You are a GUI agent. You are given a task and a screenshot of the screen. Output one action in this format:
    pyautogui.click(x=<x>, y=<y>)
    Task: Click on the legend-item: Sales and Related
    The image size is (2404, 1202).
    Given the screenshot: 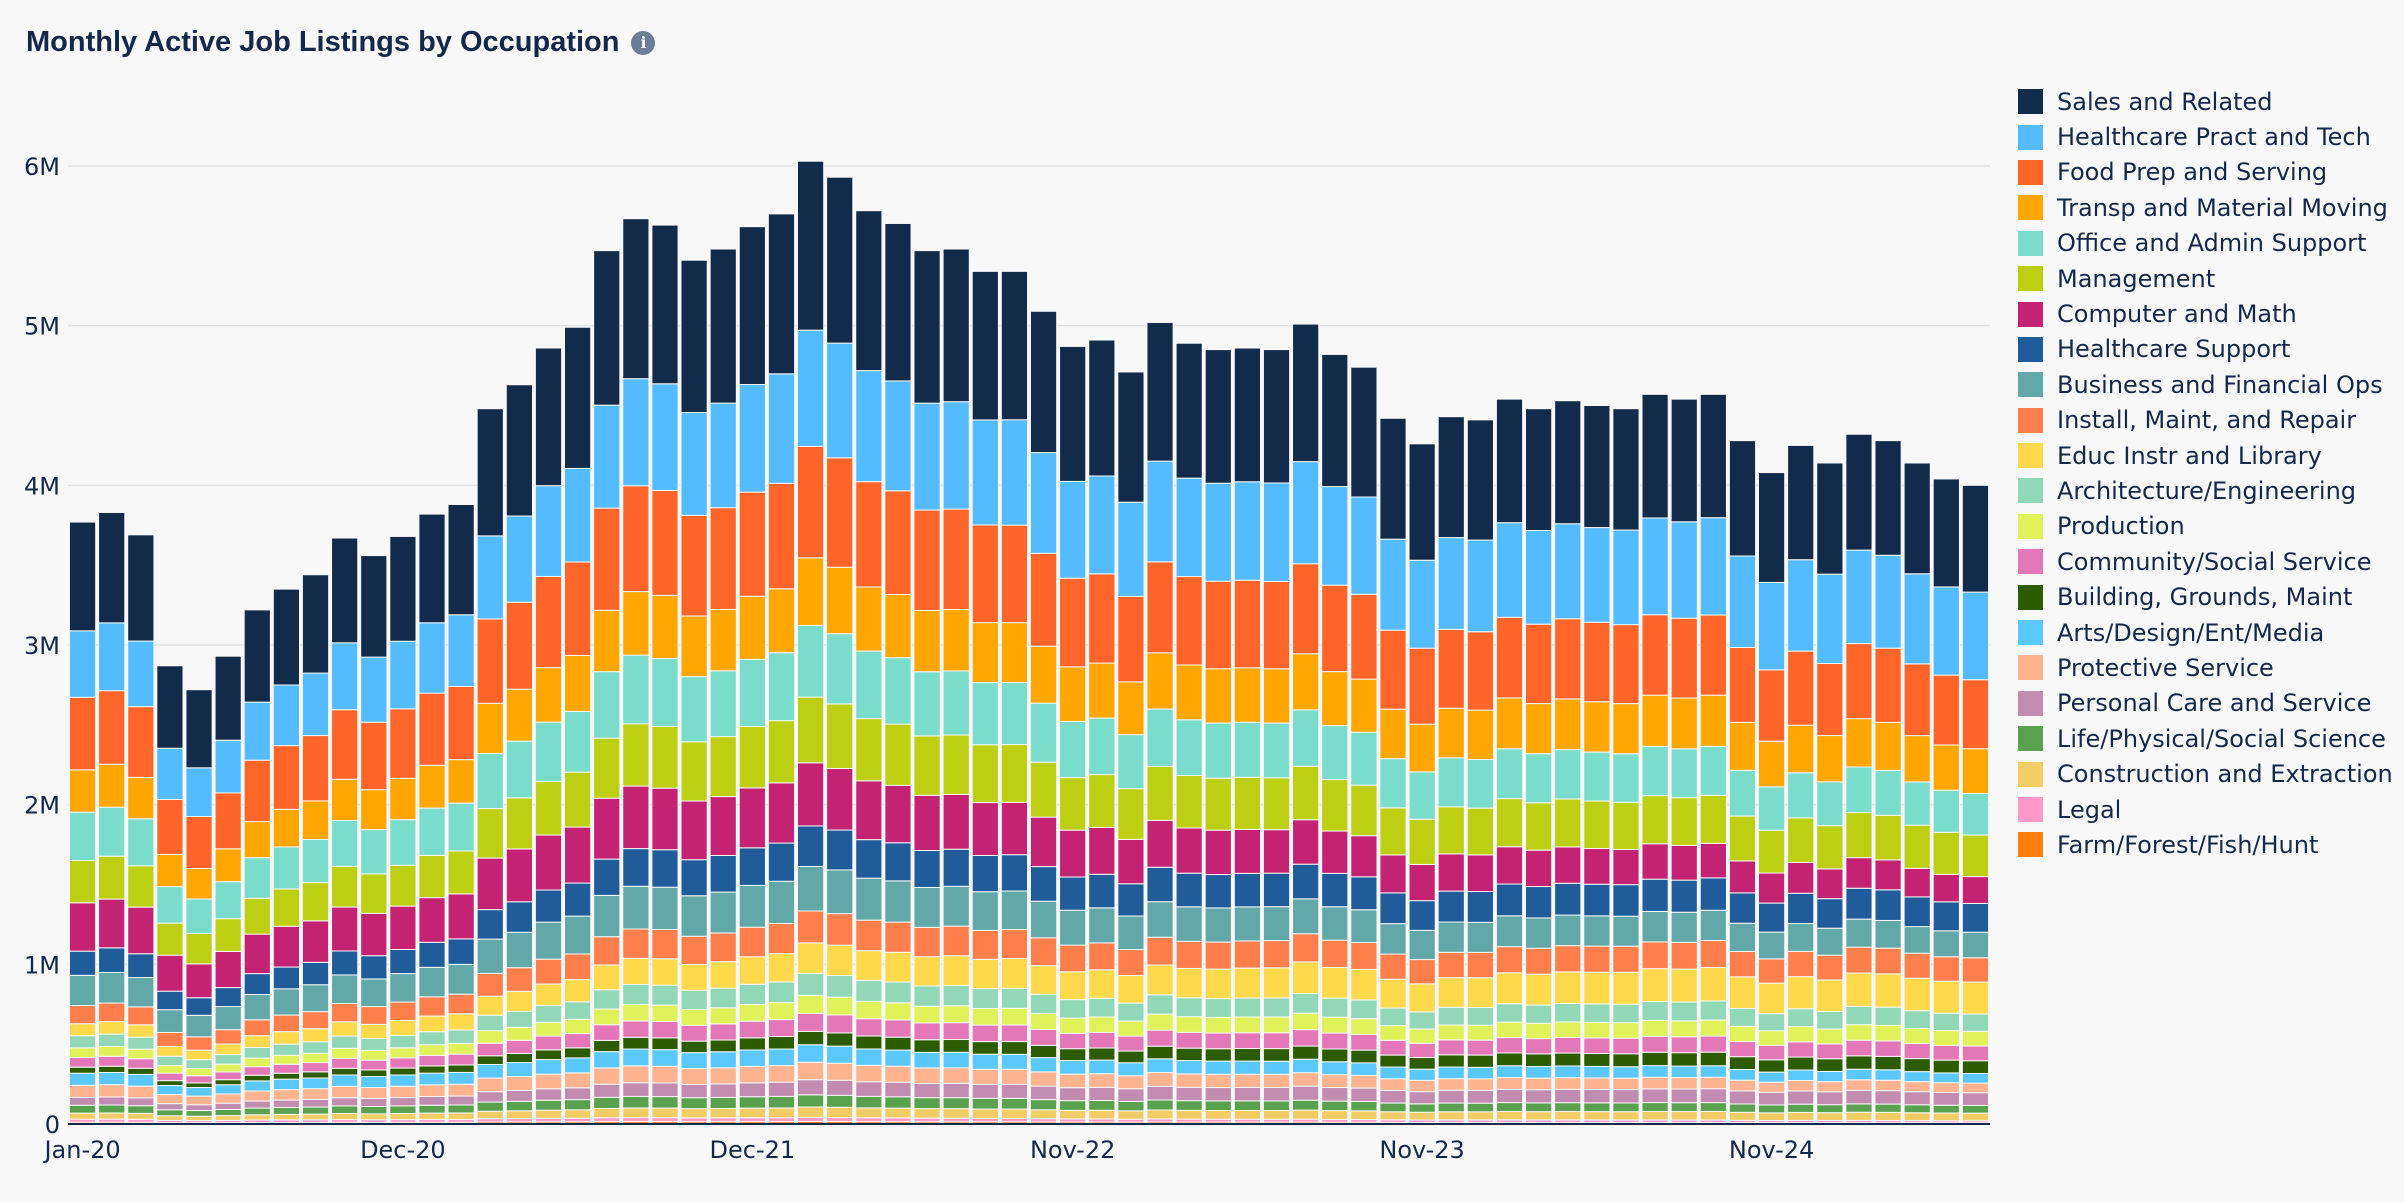 What is the action you would take?
    pyautogui.click(x=2205, y=101)
    